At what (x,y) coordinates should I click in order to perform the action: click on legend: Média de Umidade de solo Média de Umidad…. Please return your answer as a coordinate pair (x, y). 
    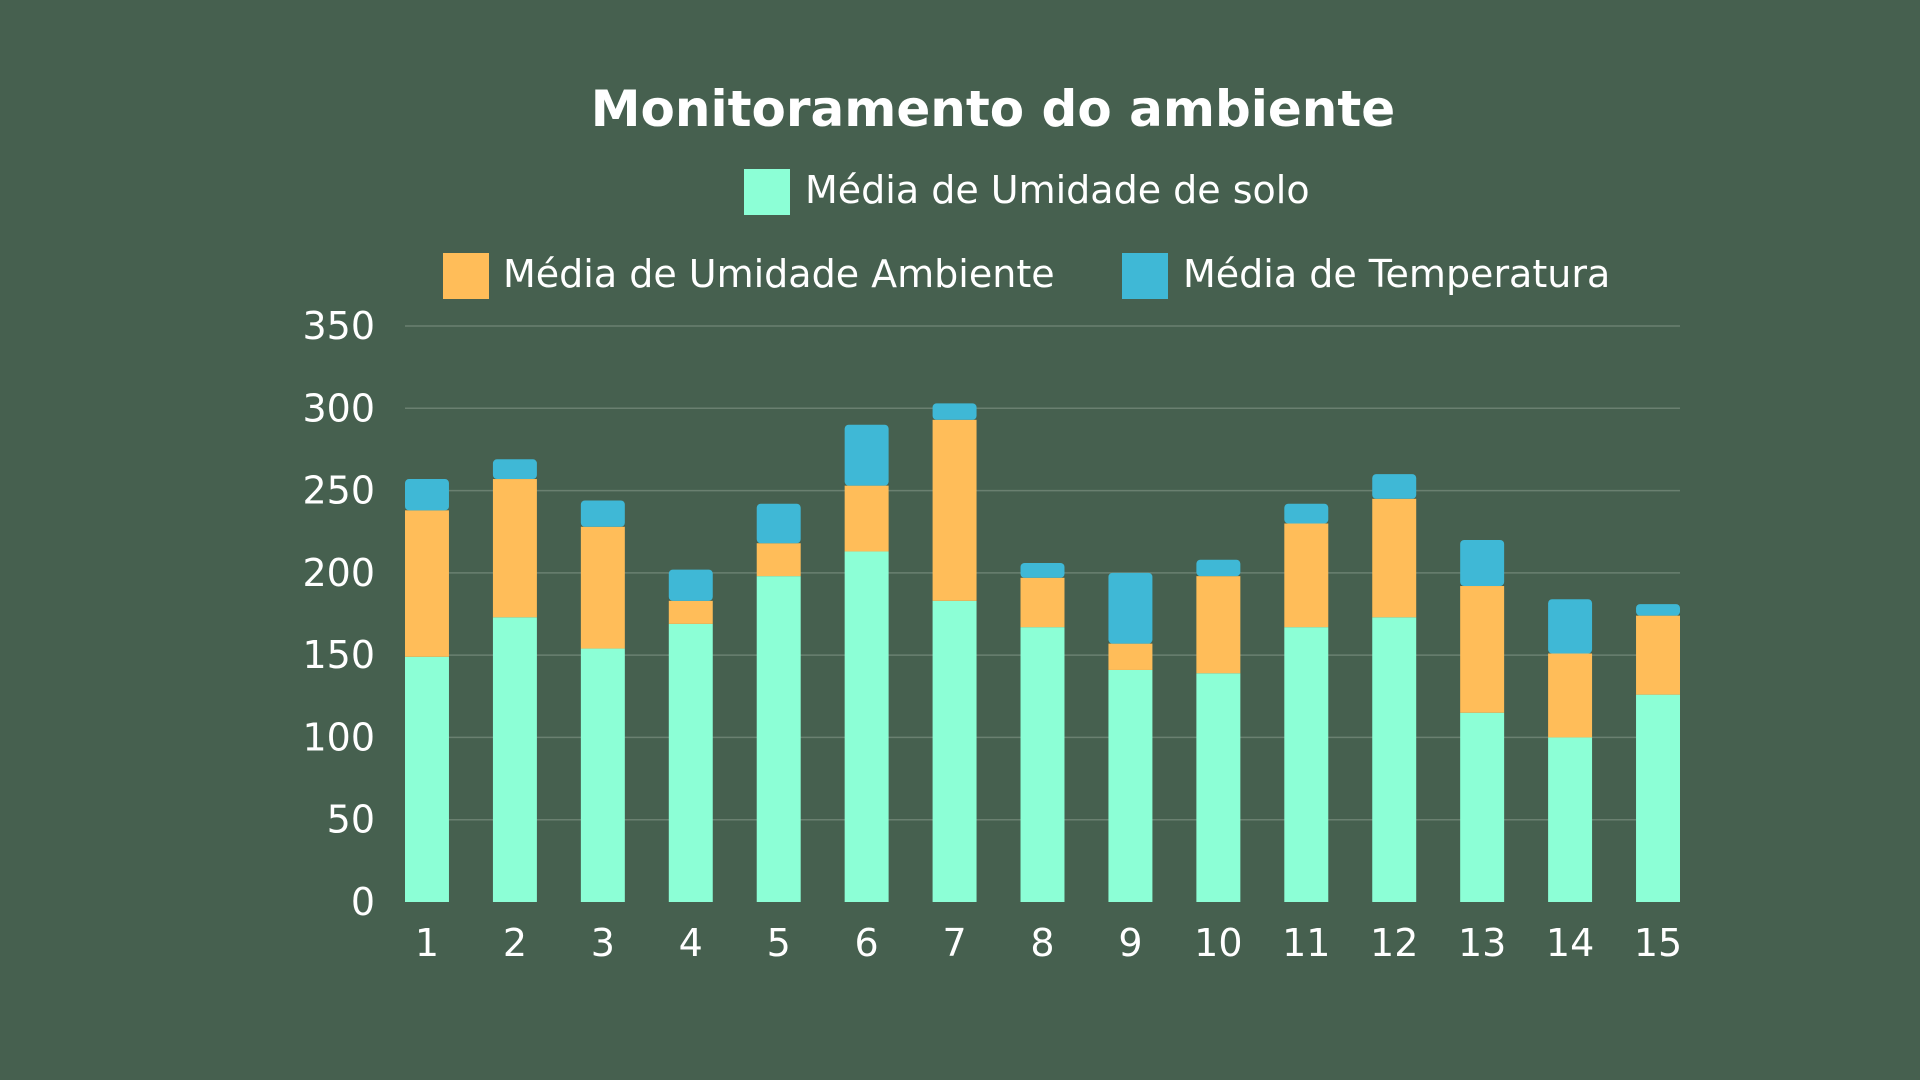
    Looking at the image, I should click on (1026, 233).